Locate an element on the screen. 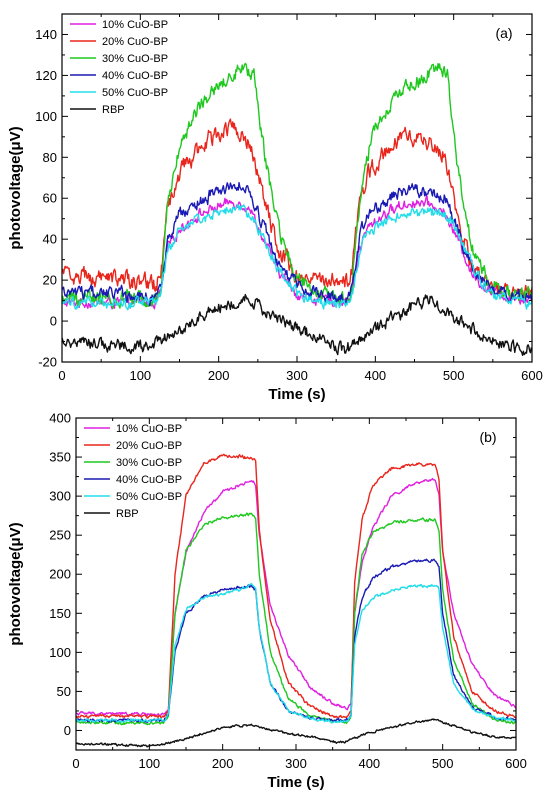 This screenshot has height=805, width=550. y-tick-label: 140 is located at coordinates (46, 34).